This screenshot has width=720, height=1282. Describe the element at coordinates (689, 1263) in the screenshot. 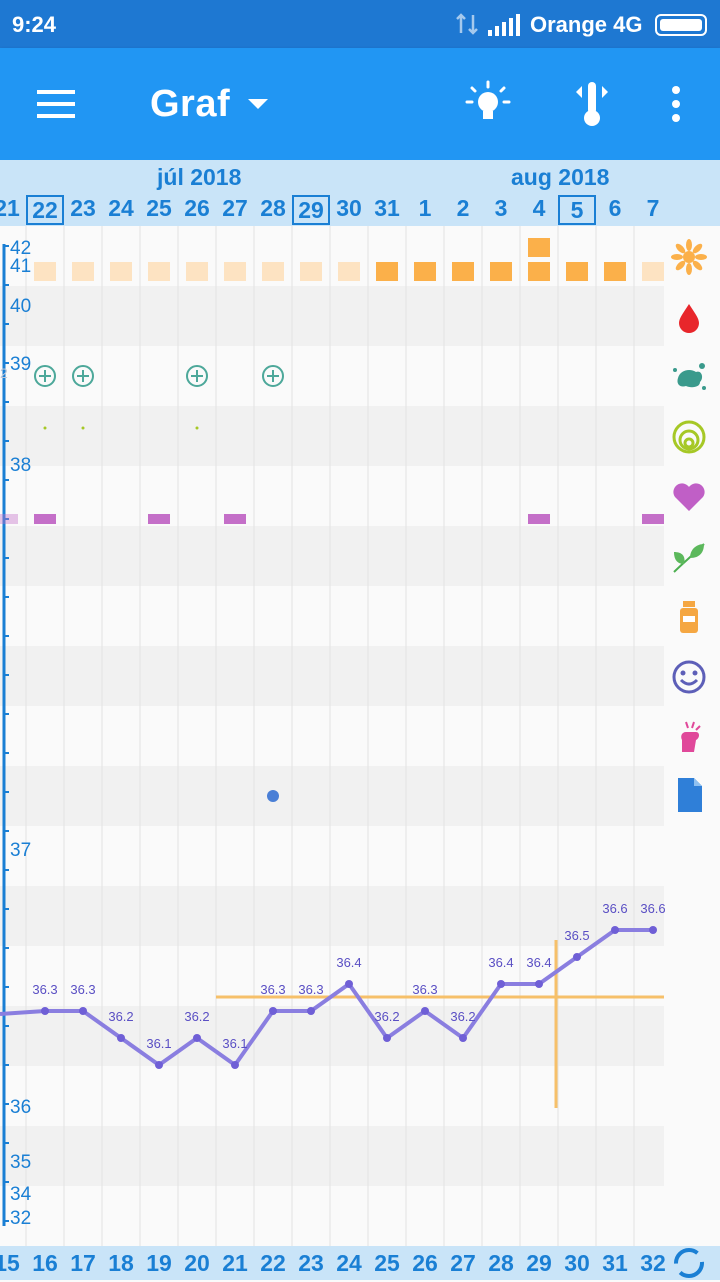

I see `sync-icon` at that location.